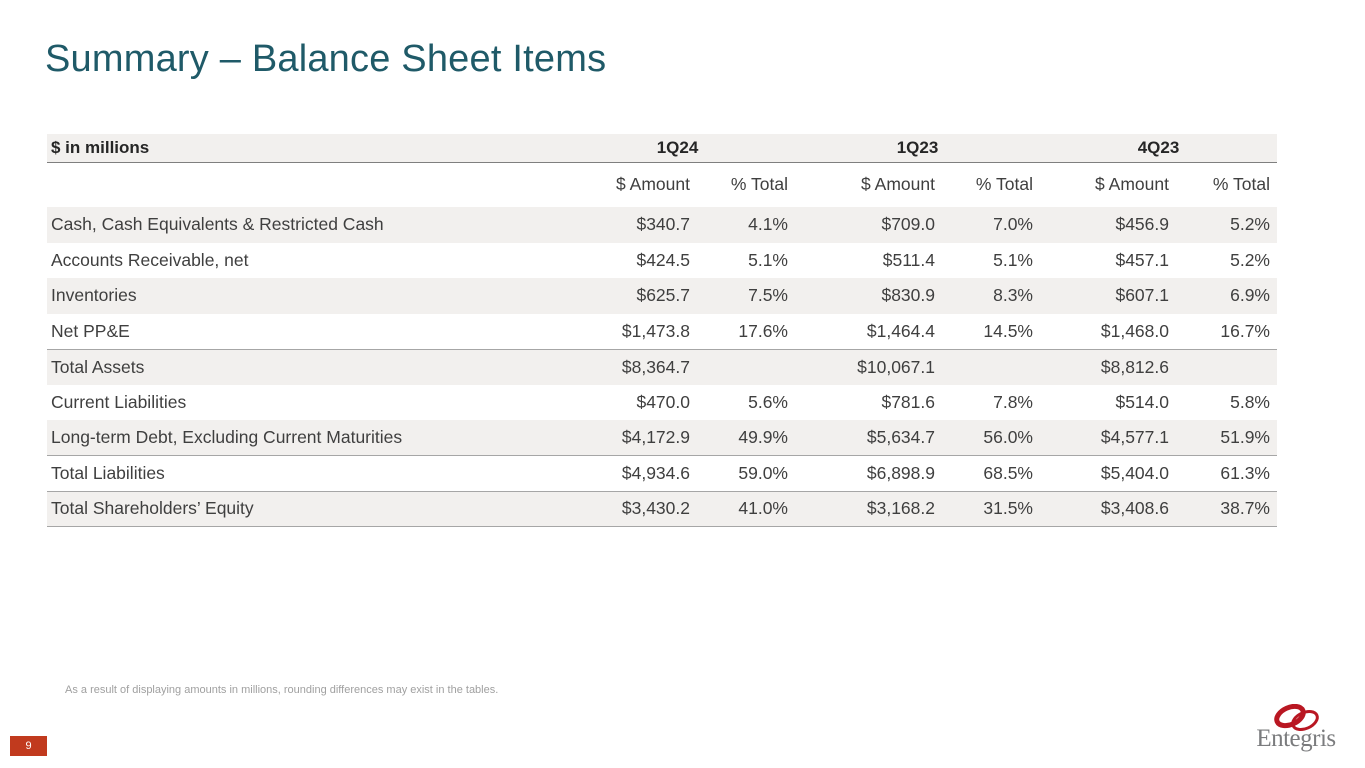 The width and height of the screenshot is (1365, 768). What do you see at coordinates (1108, 260) in the screenshot?
I see `cell-4q23-amount: $457.1` at bounding box center [1108, 260].